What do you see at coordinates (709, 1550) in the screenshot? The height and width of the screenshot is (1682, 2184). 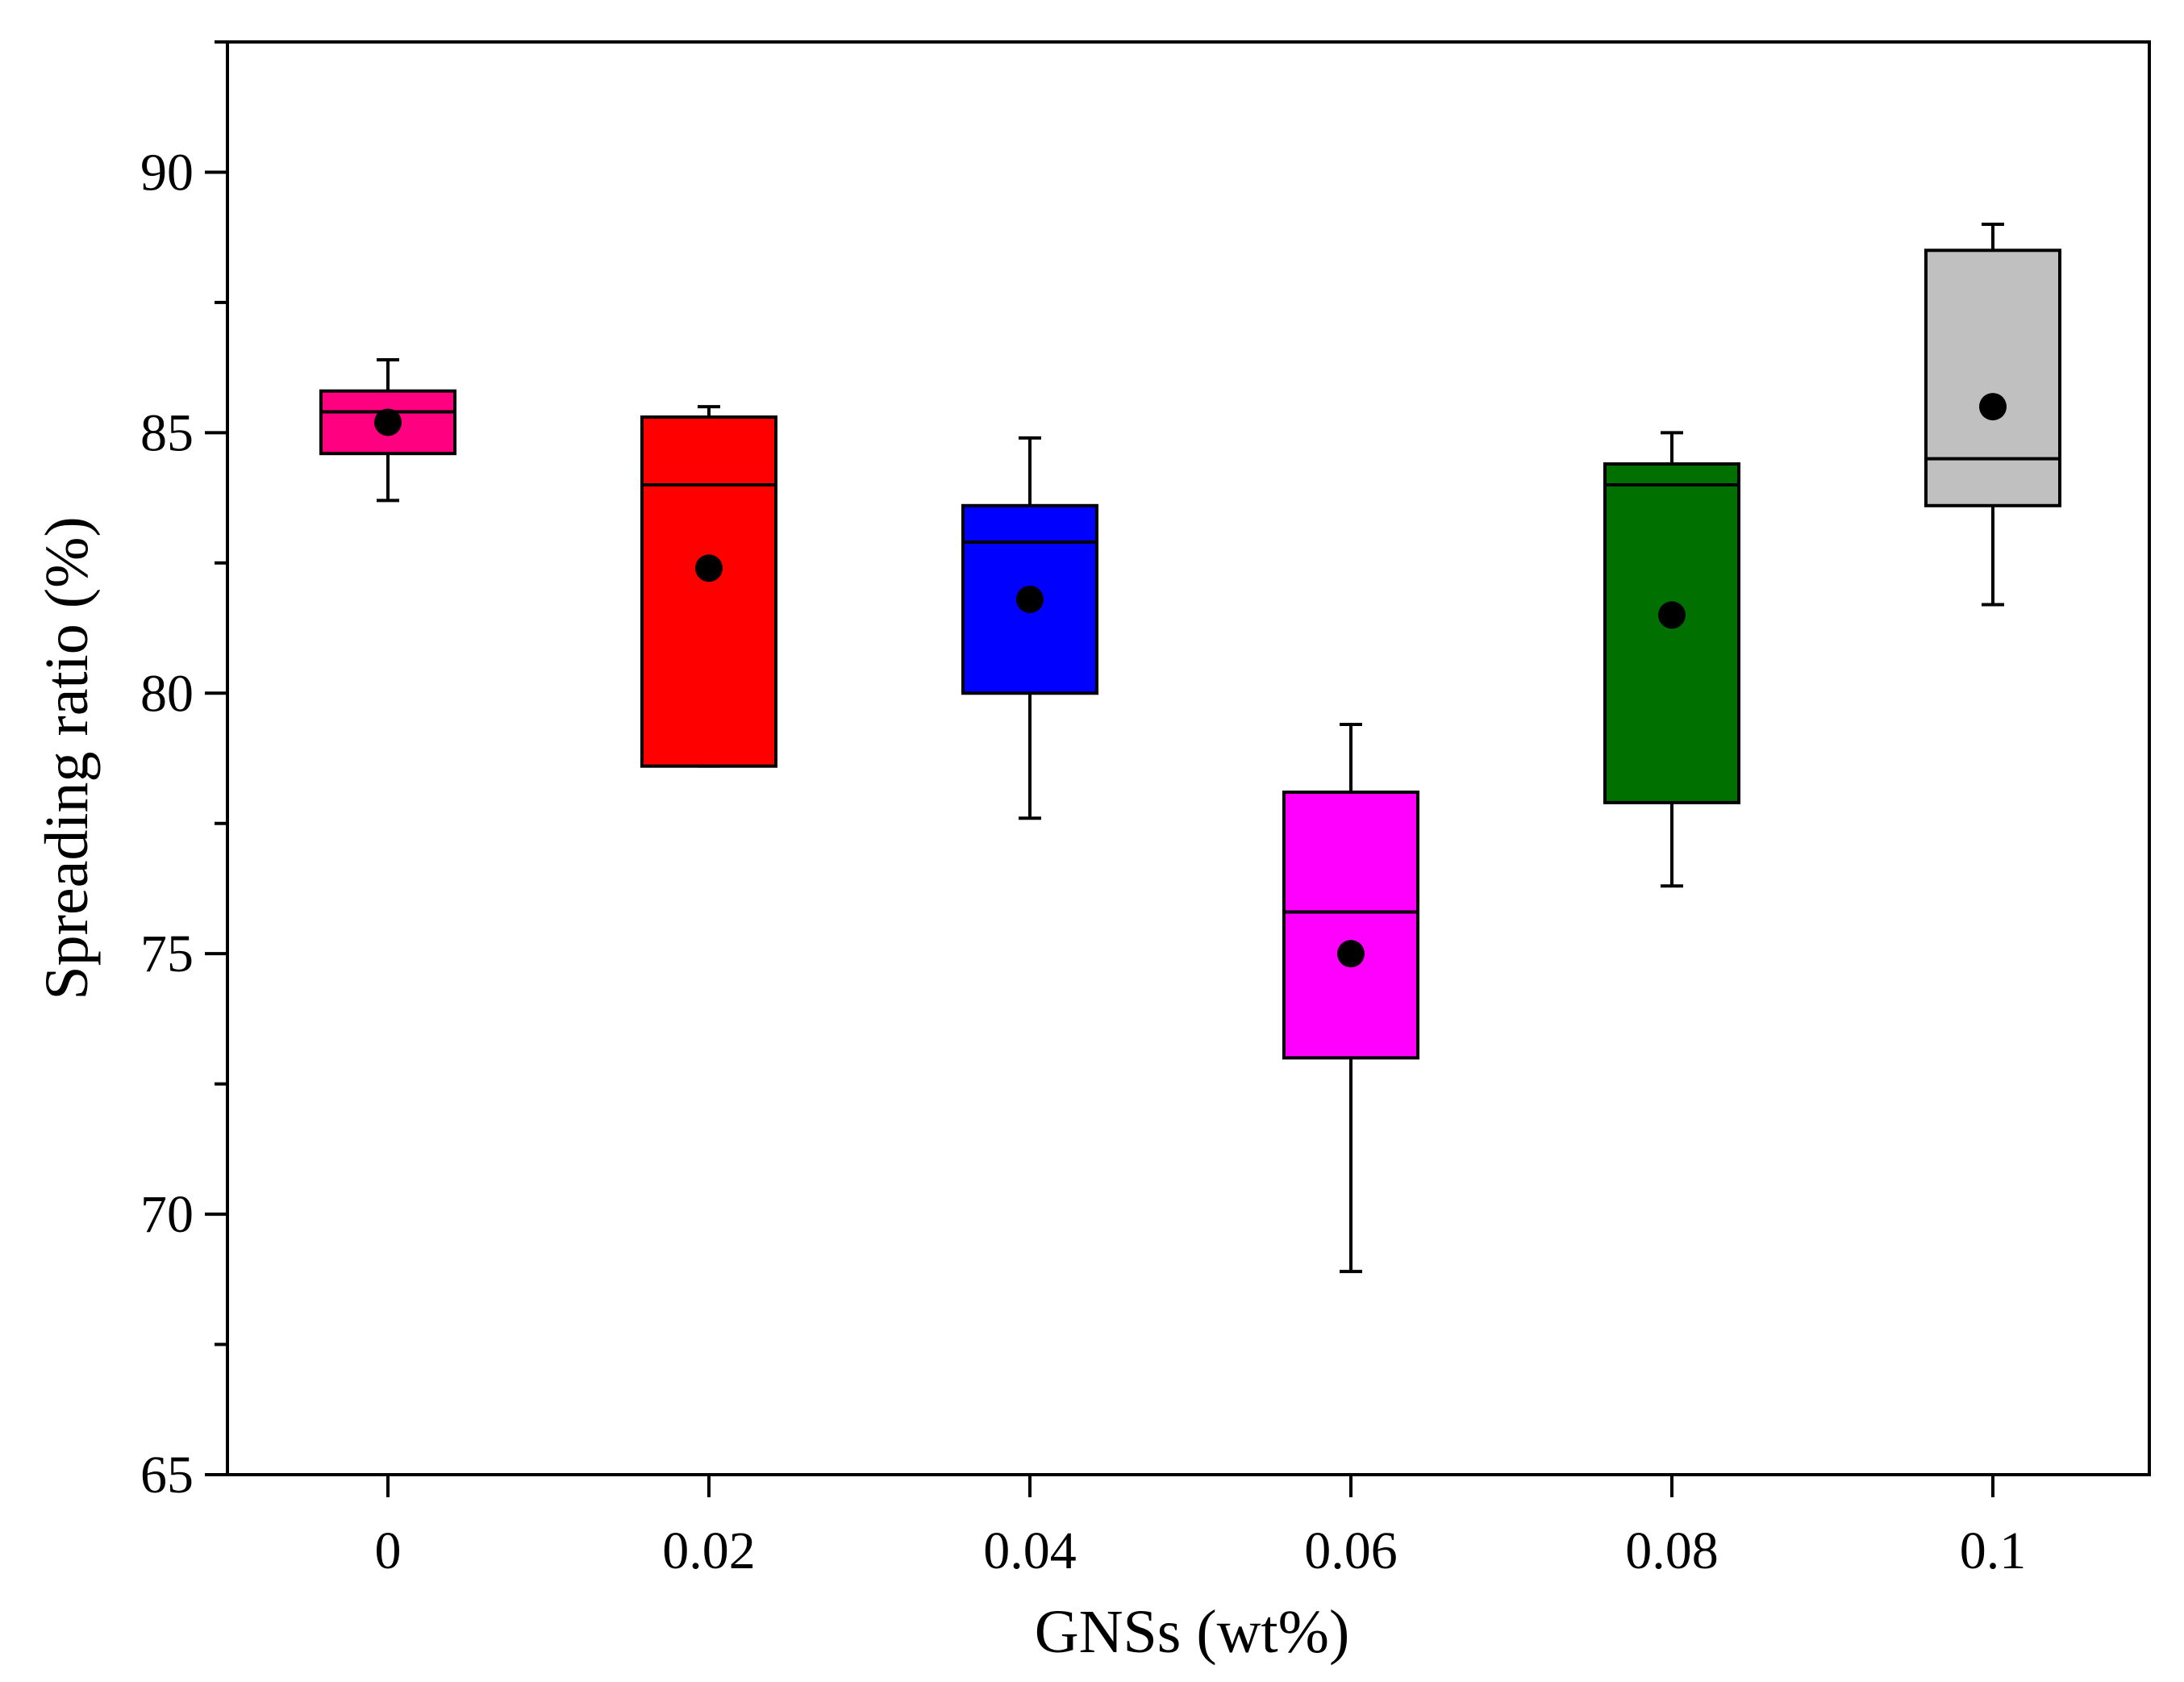 I see `x-tick-label: 0.02` at bounding box center [709, 1550].